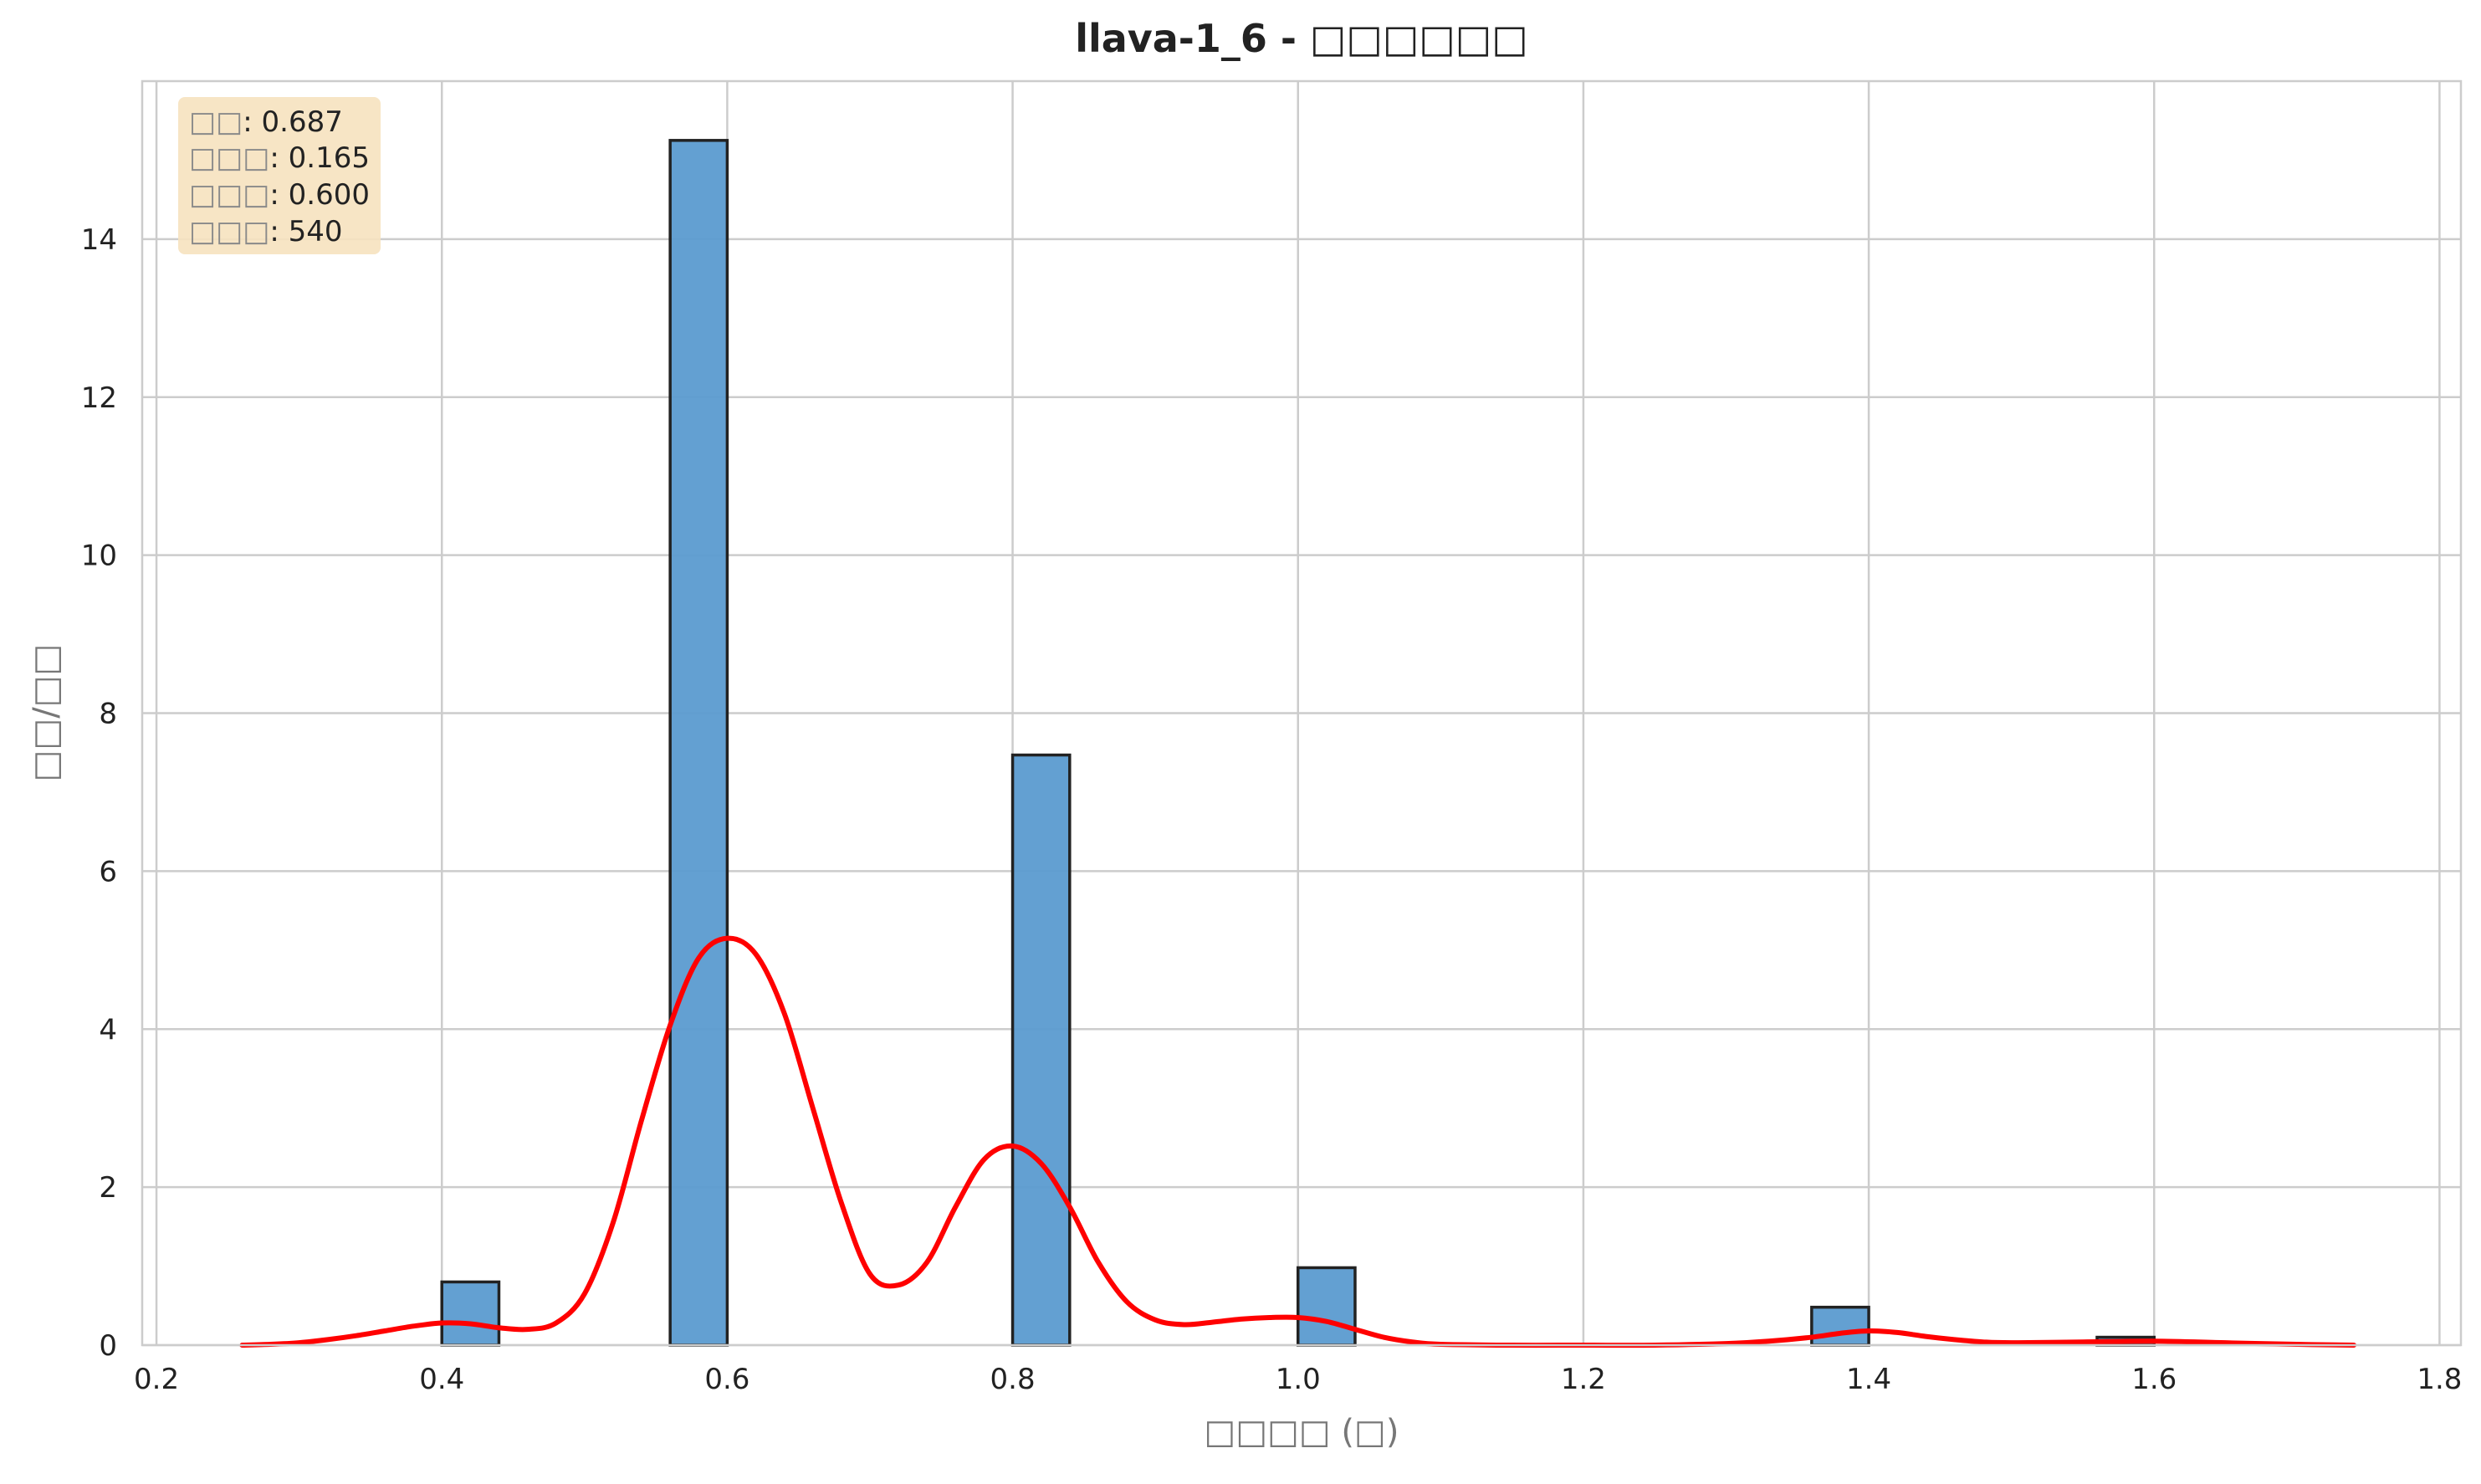  Describe the element at coordinates (2154, 1379) in the screenshot. I see `x-tick-label: 1.6` at that location.